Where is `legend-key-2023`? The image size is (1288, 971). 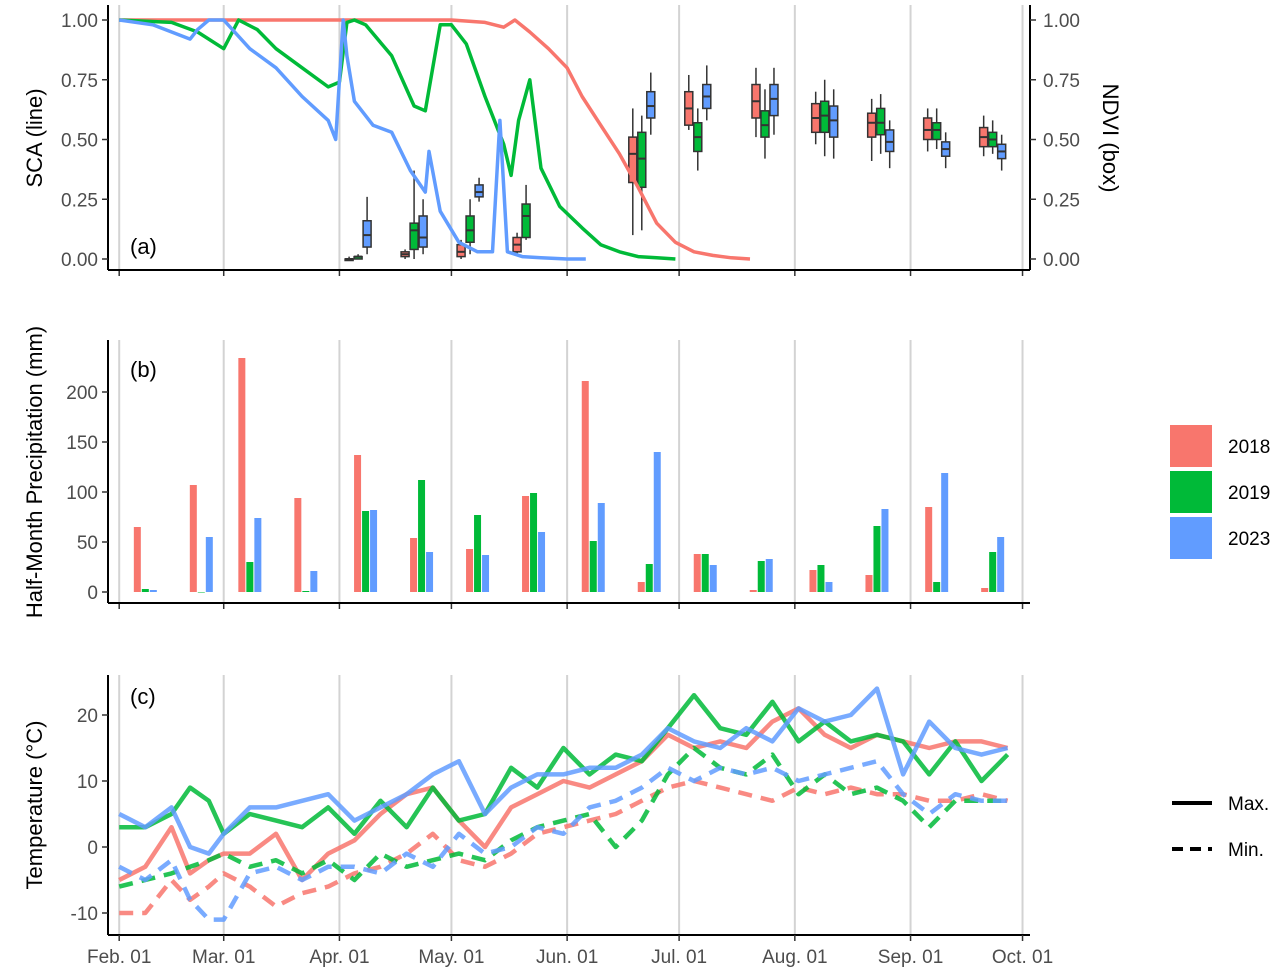 legend-key-2023 is located at coordinates (1191, 538).